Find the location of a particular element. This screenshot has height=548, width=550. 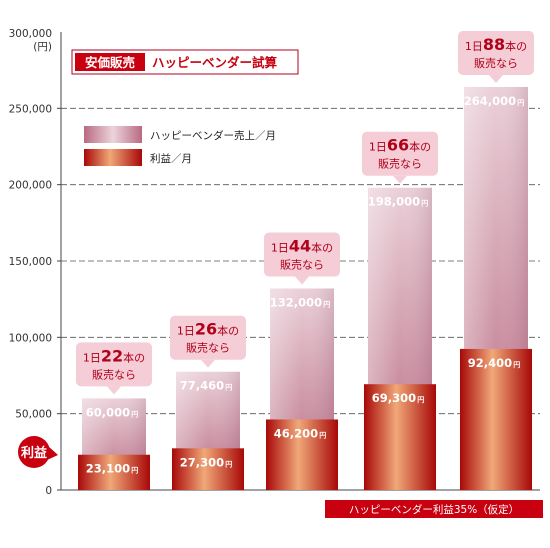

profit-value-label: 27,300円 is located at coordinates (206, 462).